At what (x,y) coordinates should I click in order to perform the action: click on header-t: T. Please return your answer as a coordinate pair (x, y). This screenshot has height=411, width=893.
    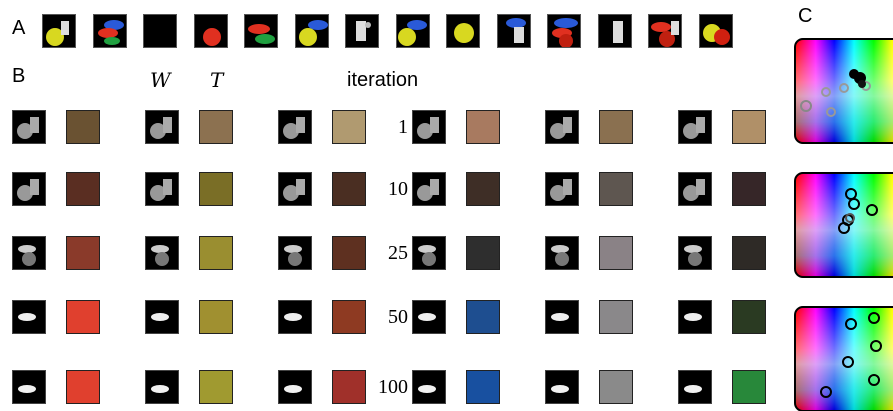
    Looking at the image, I should click on (217, 80).